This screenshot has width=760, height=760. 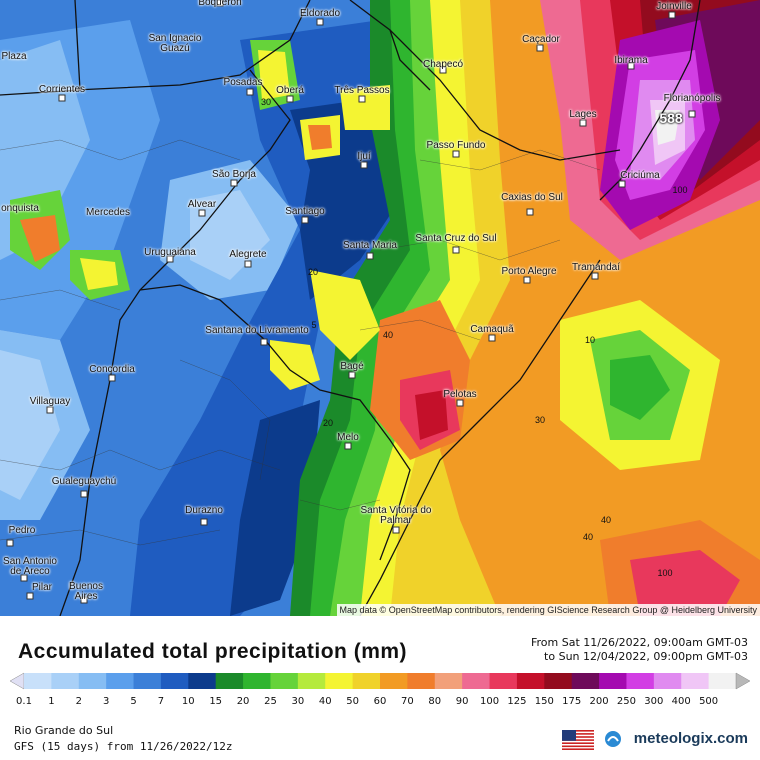 I want to click on contour-label: 30, so click(x=540, y=420).